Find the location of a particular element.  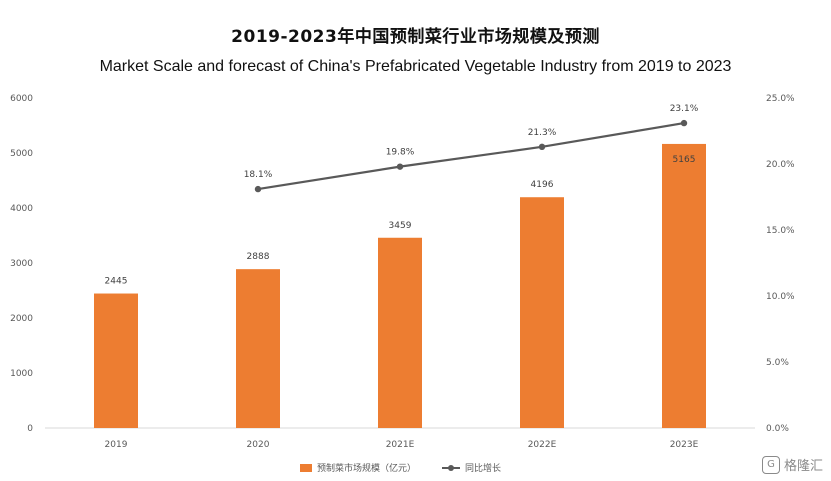

watermark: G 格隆汇 is located at coordinates (792, 464).